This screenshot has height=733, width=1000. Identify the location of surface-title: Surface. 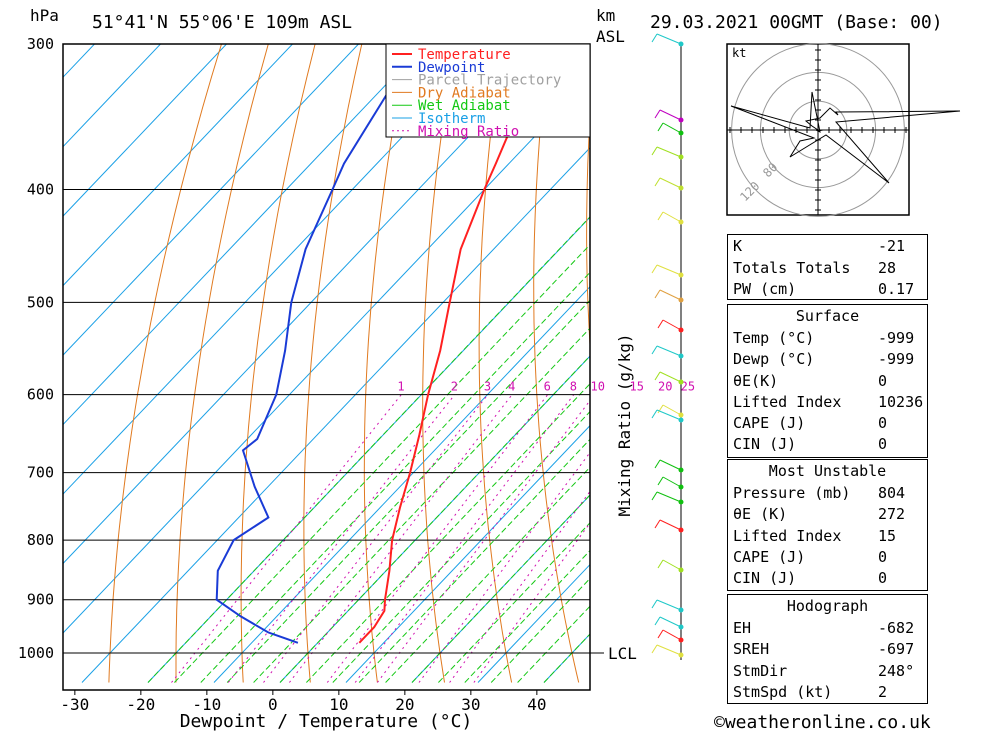
(827, 316).